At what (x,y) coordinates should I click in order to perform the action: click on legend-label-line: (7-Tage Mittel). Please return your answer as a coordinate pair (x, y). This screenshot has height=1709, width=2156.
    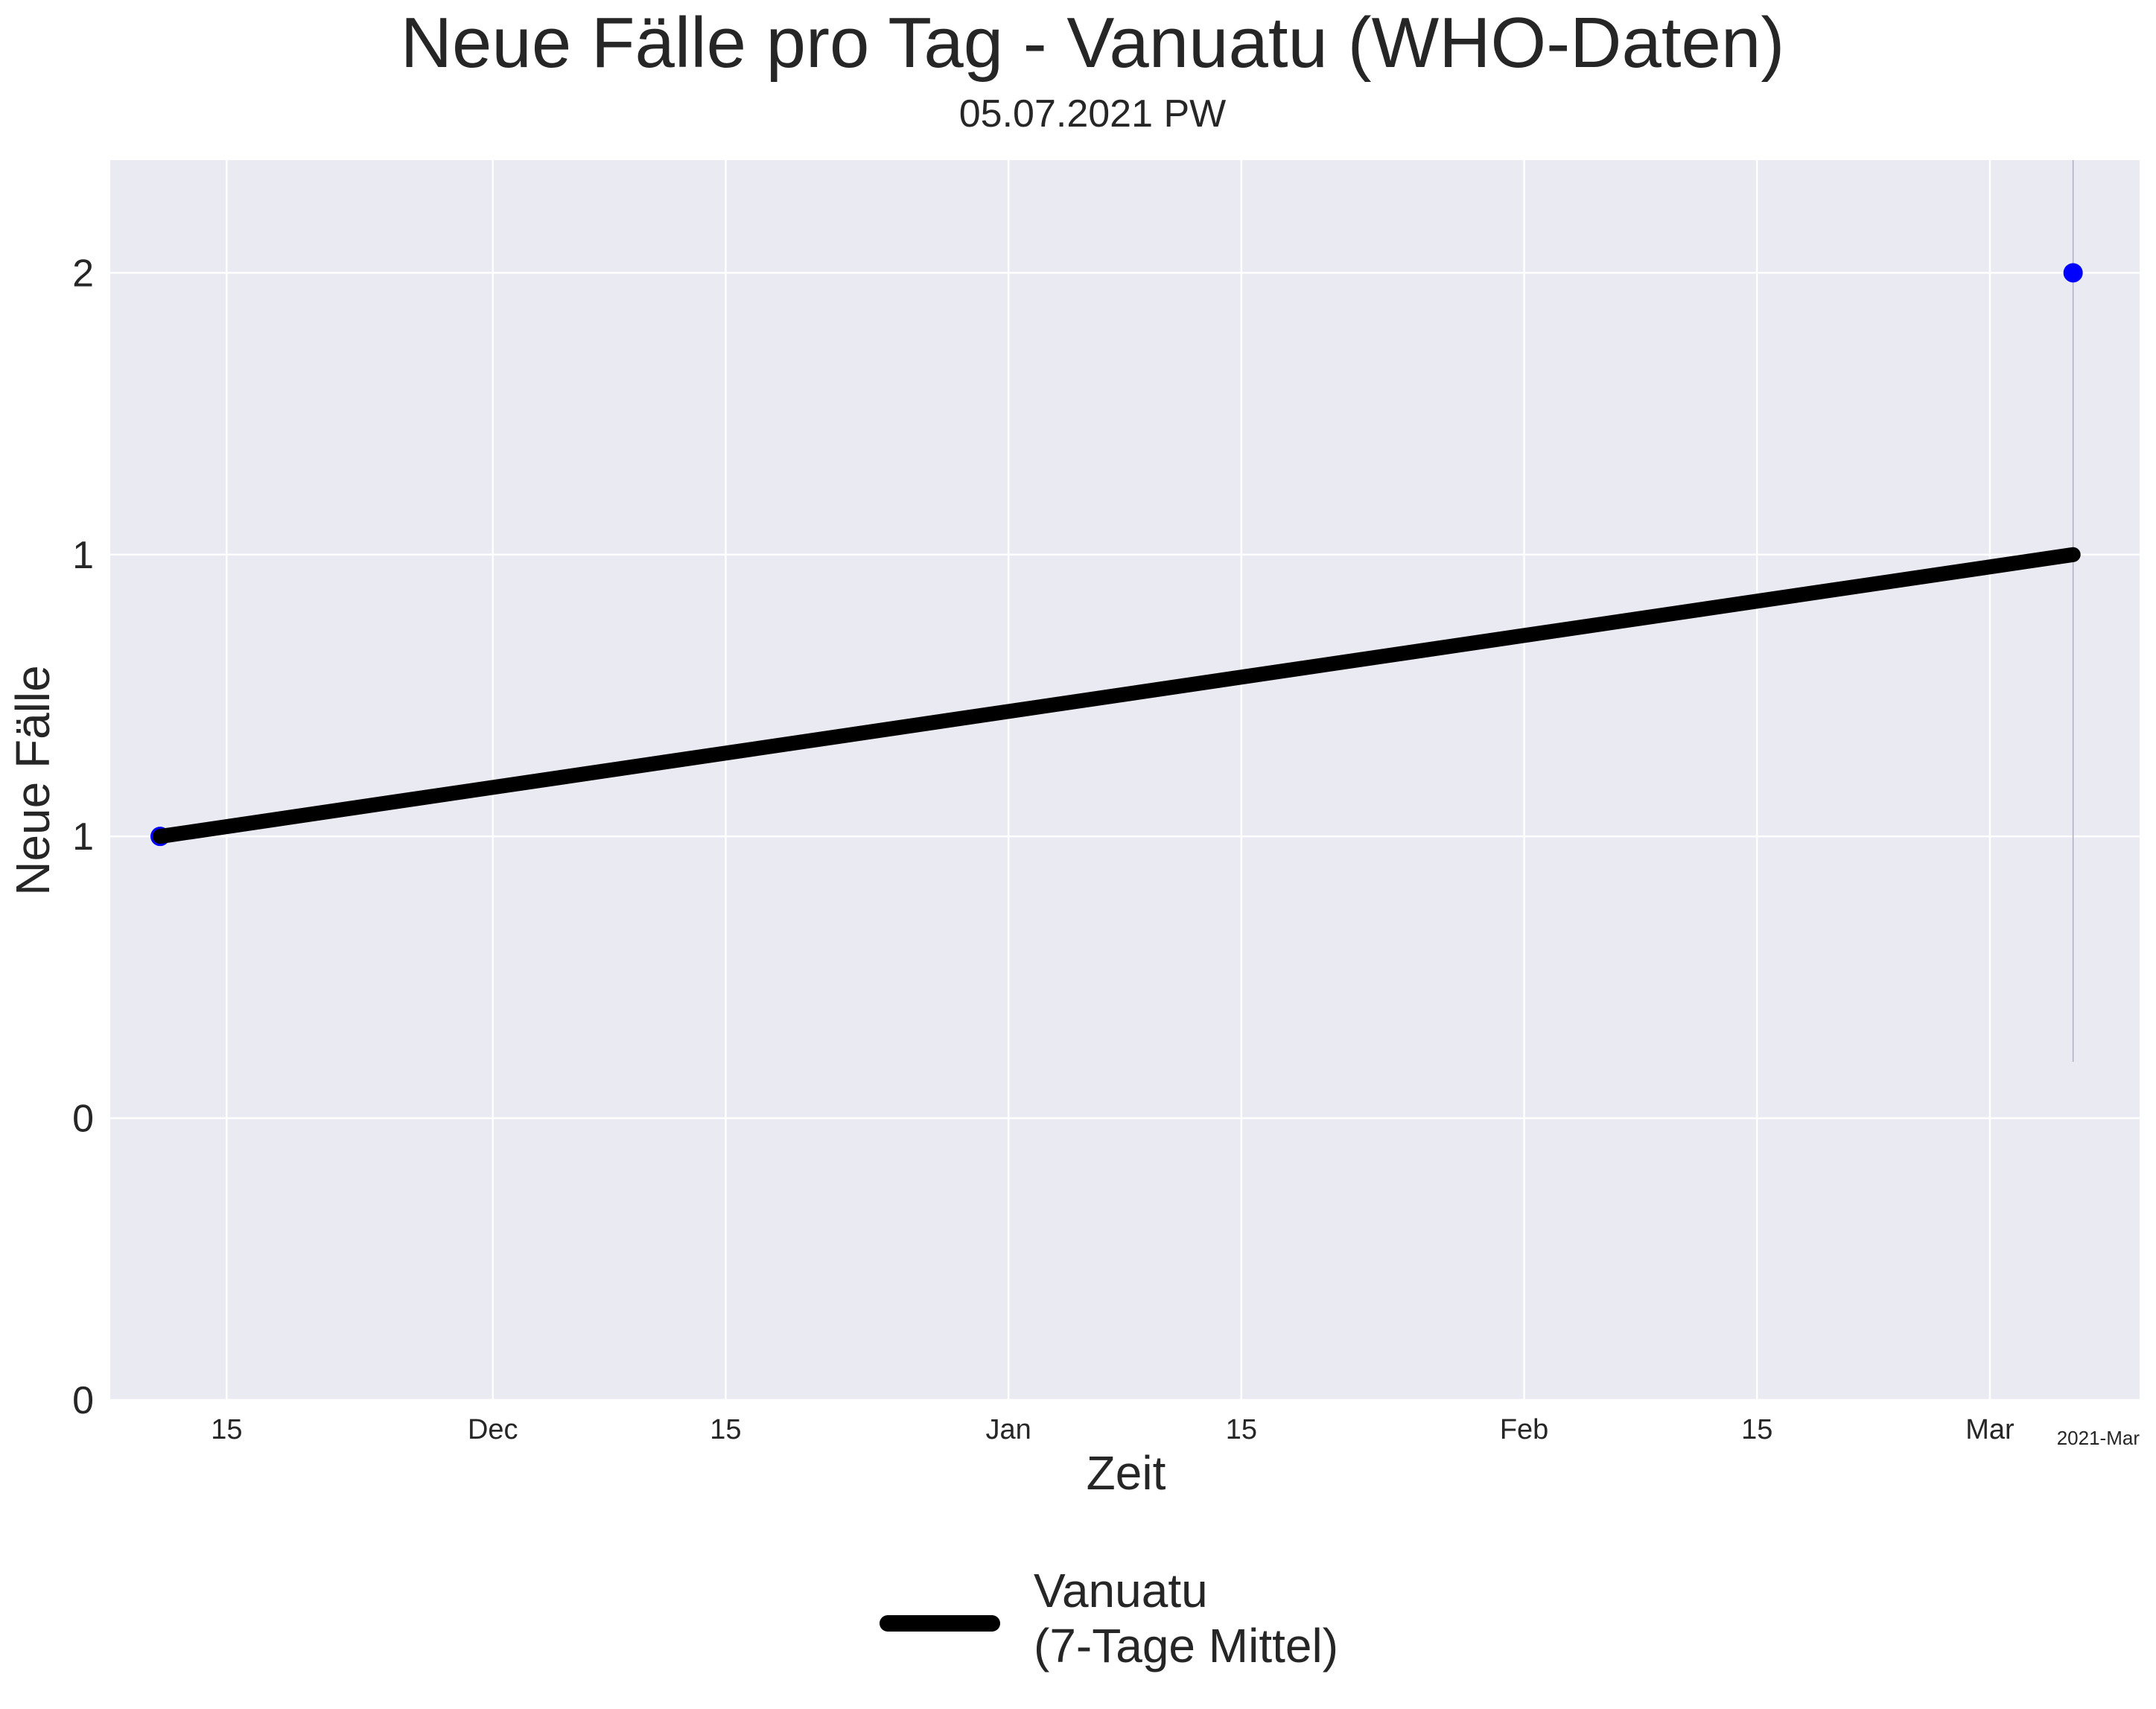
    Looking at the image, I should click on (1186, 1646).